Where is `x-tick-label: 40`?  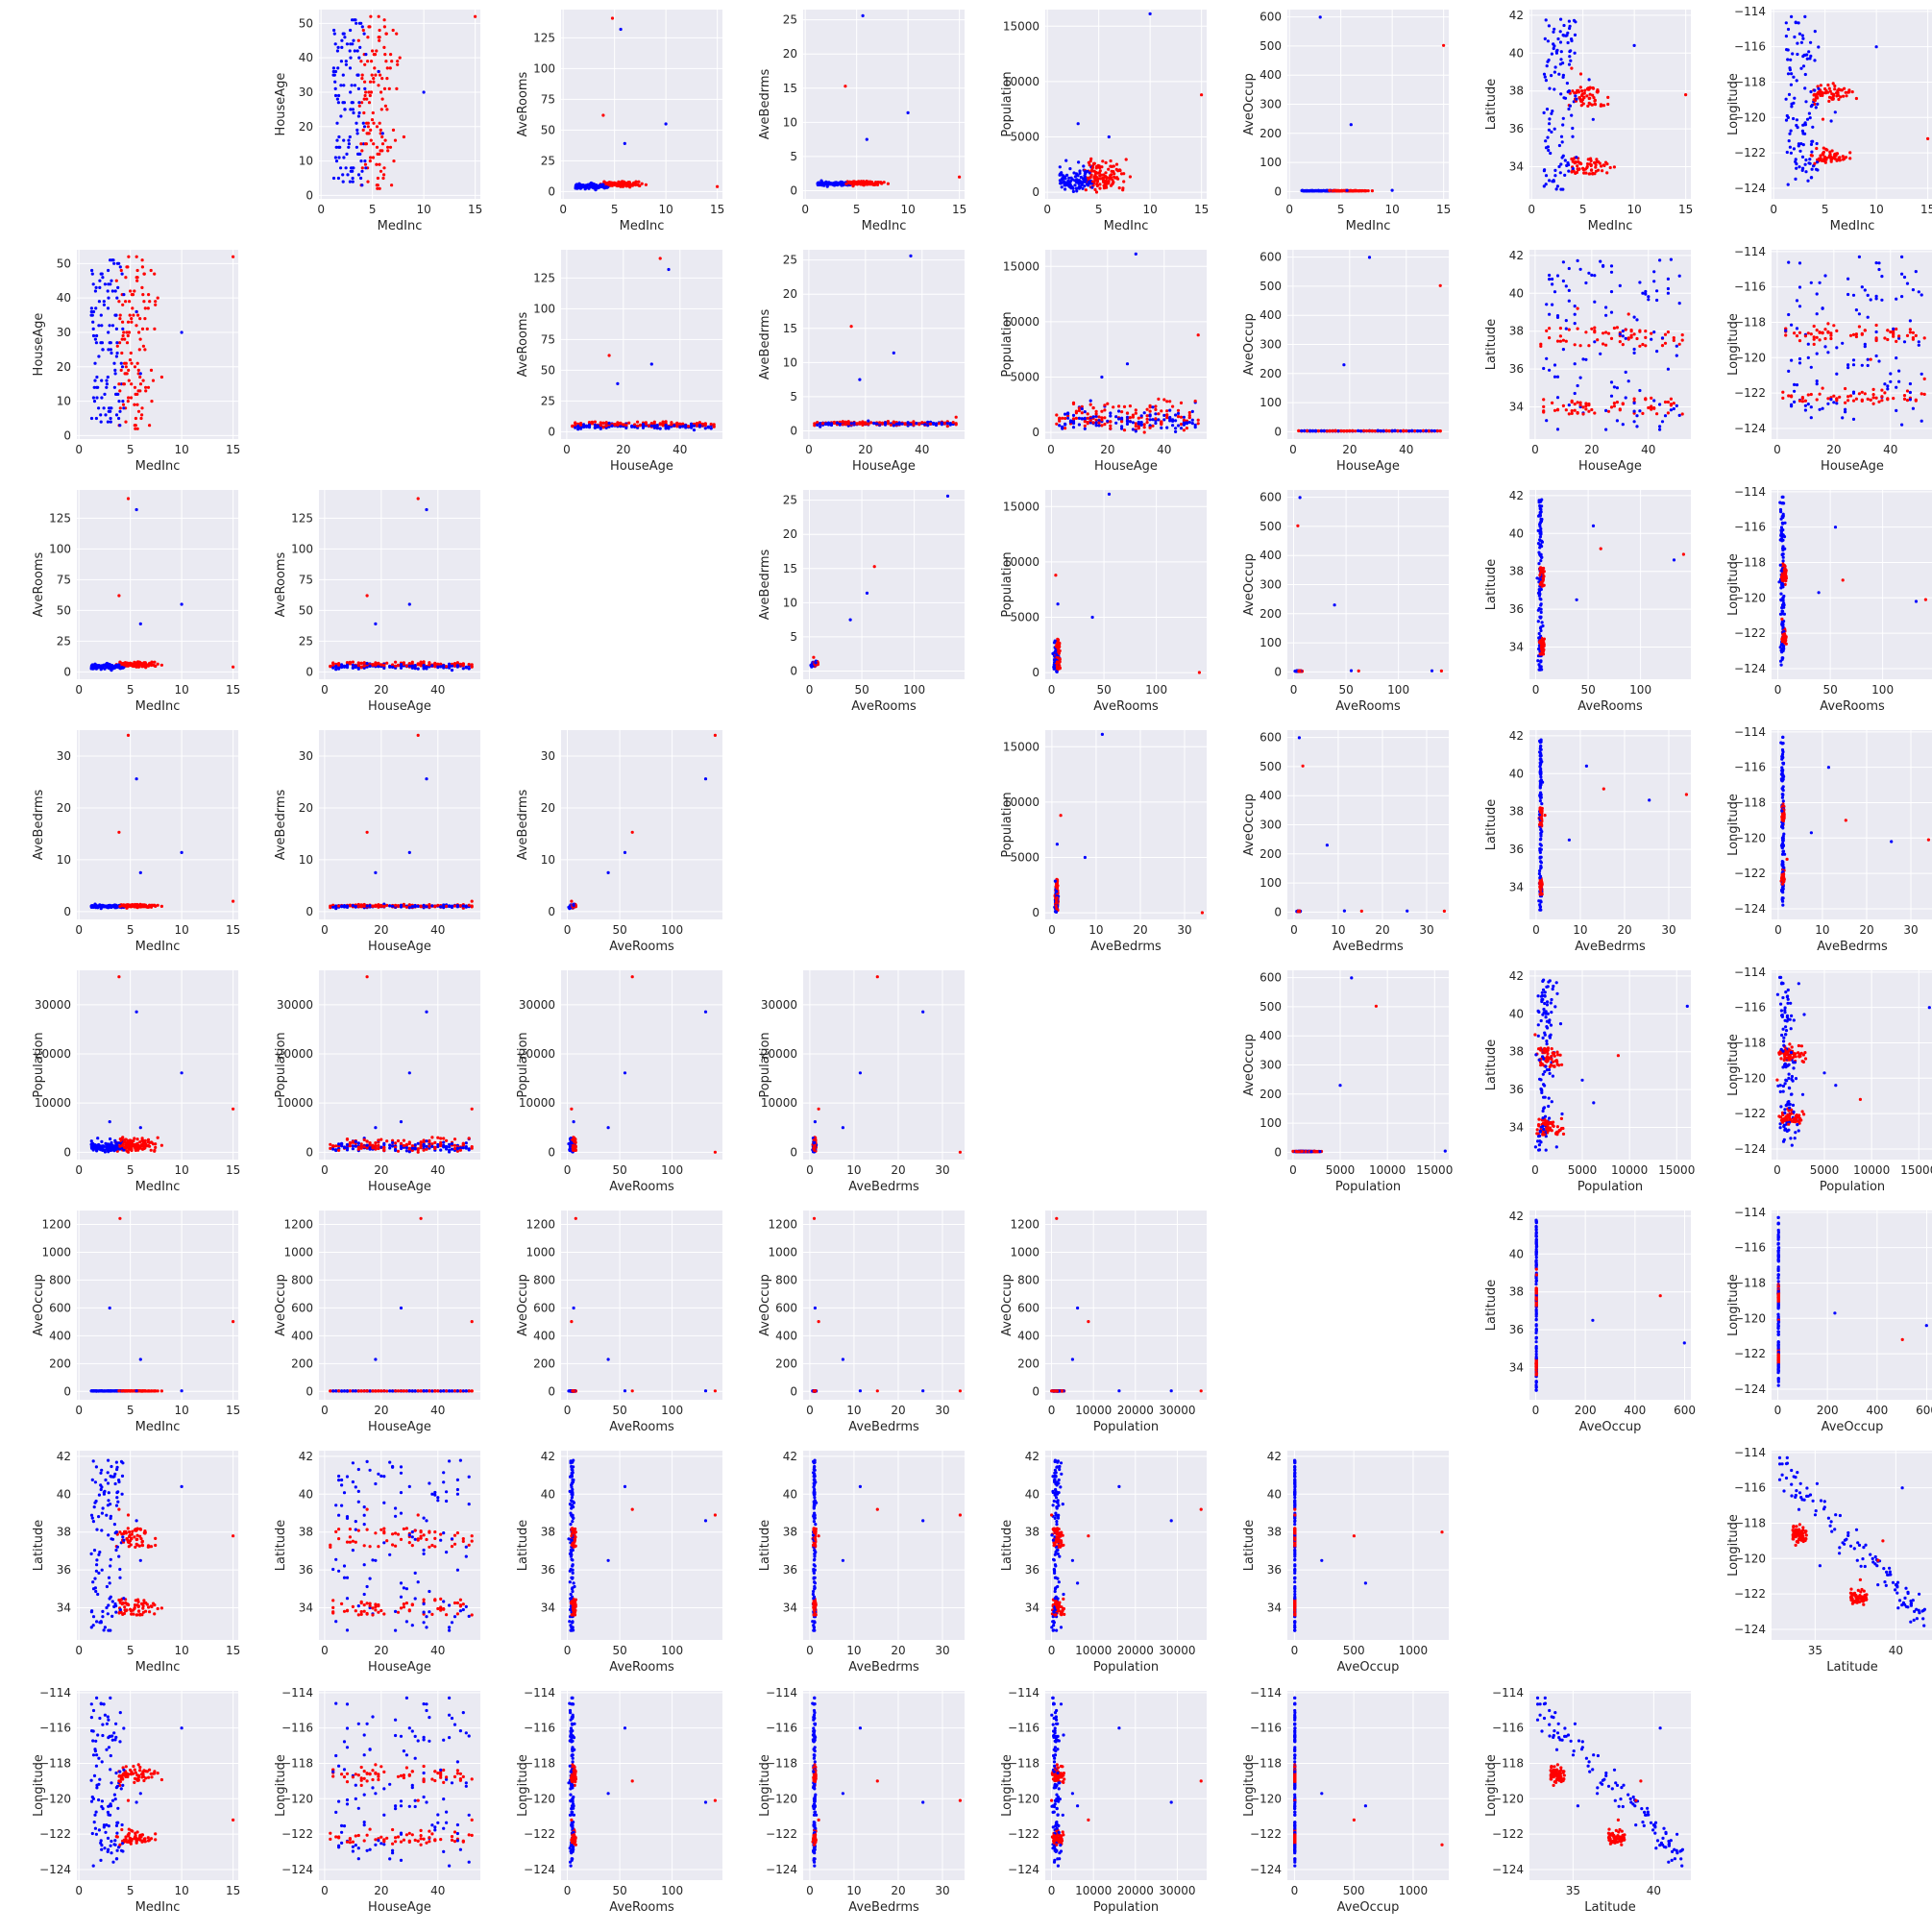 x-tick-label: 40 is located at coordinates (680, 450).